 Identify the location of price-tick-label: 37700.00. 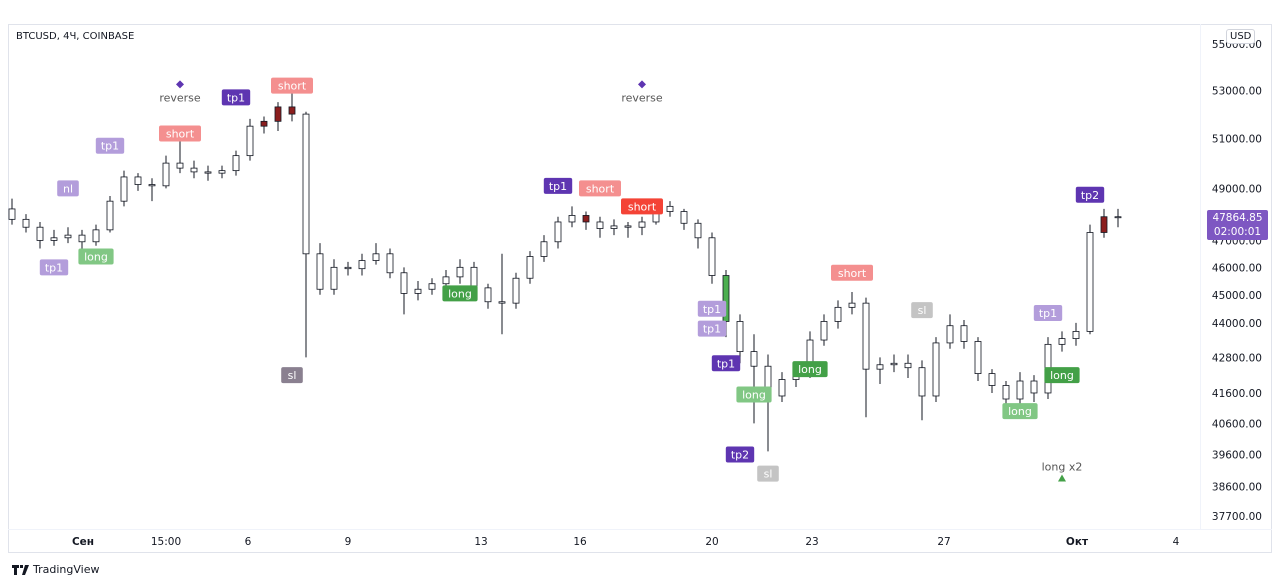
(1237, 517).